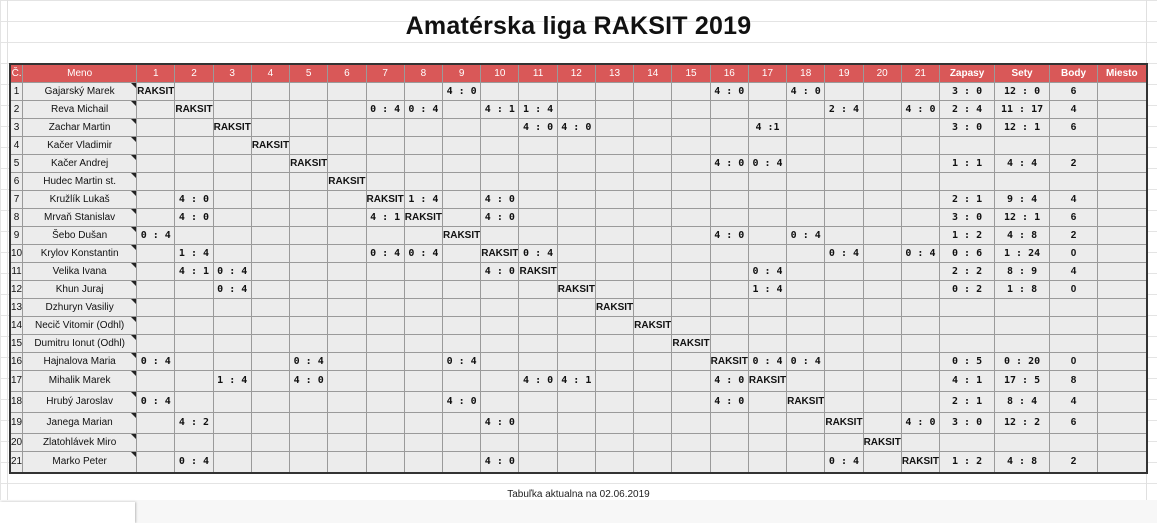  I want to click on player-name: Gajarský Marek, so click(80, 91).